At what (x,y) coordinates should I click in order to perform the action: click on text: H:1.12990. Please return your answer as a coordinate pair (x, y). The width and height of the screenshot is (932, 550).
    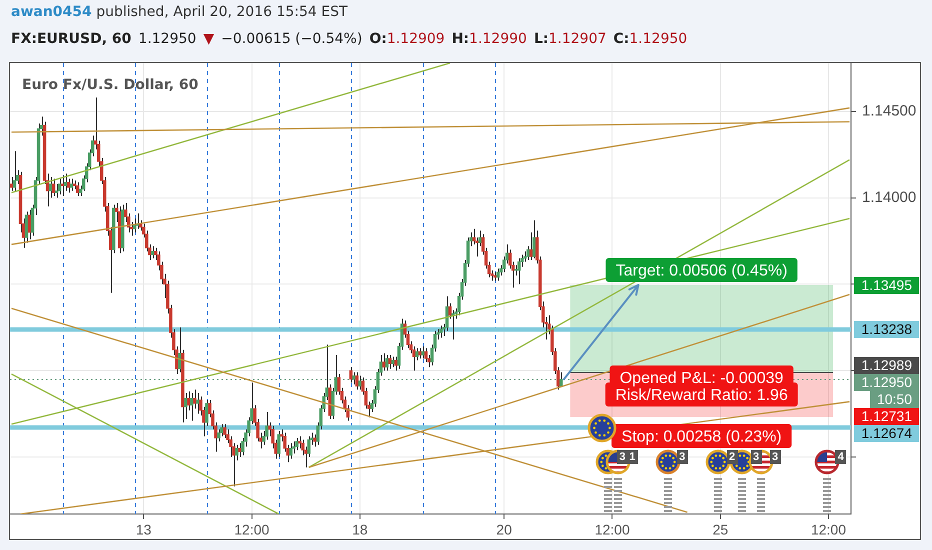
    Looking at the image, I should click on (489, 39).